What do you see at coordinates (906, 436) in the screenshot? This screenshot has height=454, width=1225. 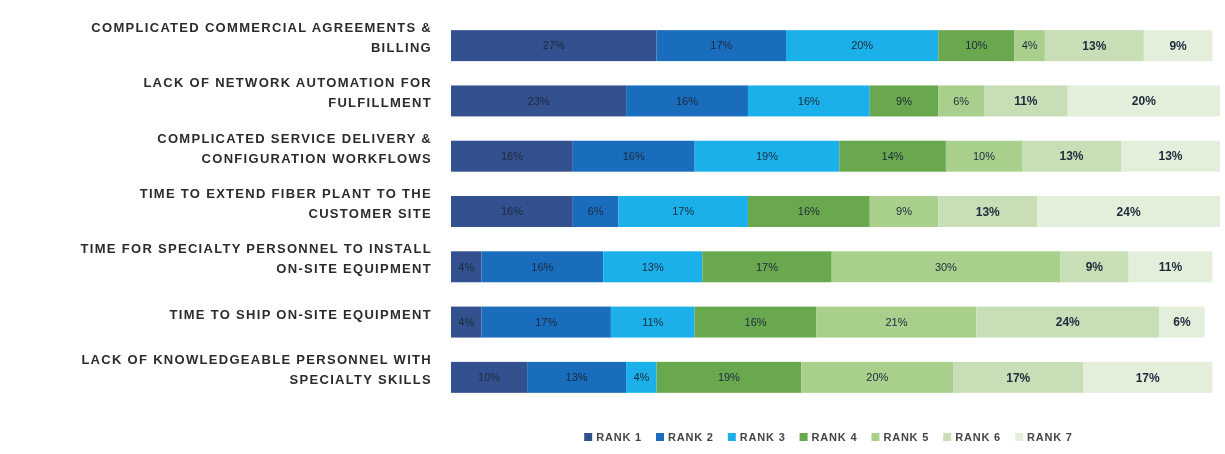 I see `legend-label: RANK 5` at bounding box center [906, 436].